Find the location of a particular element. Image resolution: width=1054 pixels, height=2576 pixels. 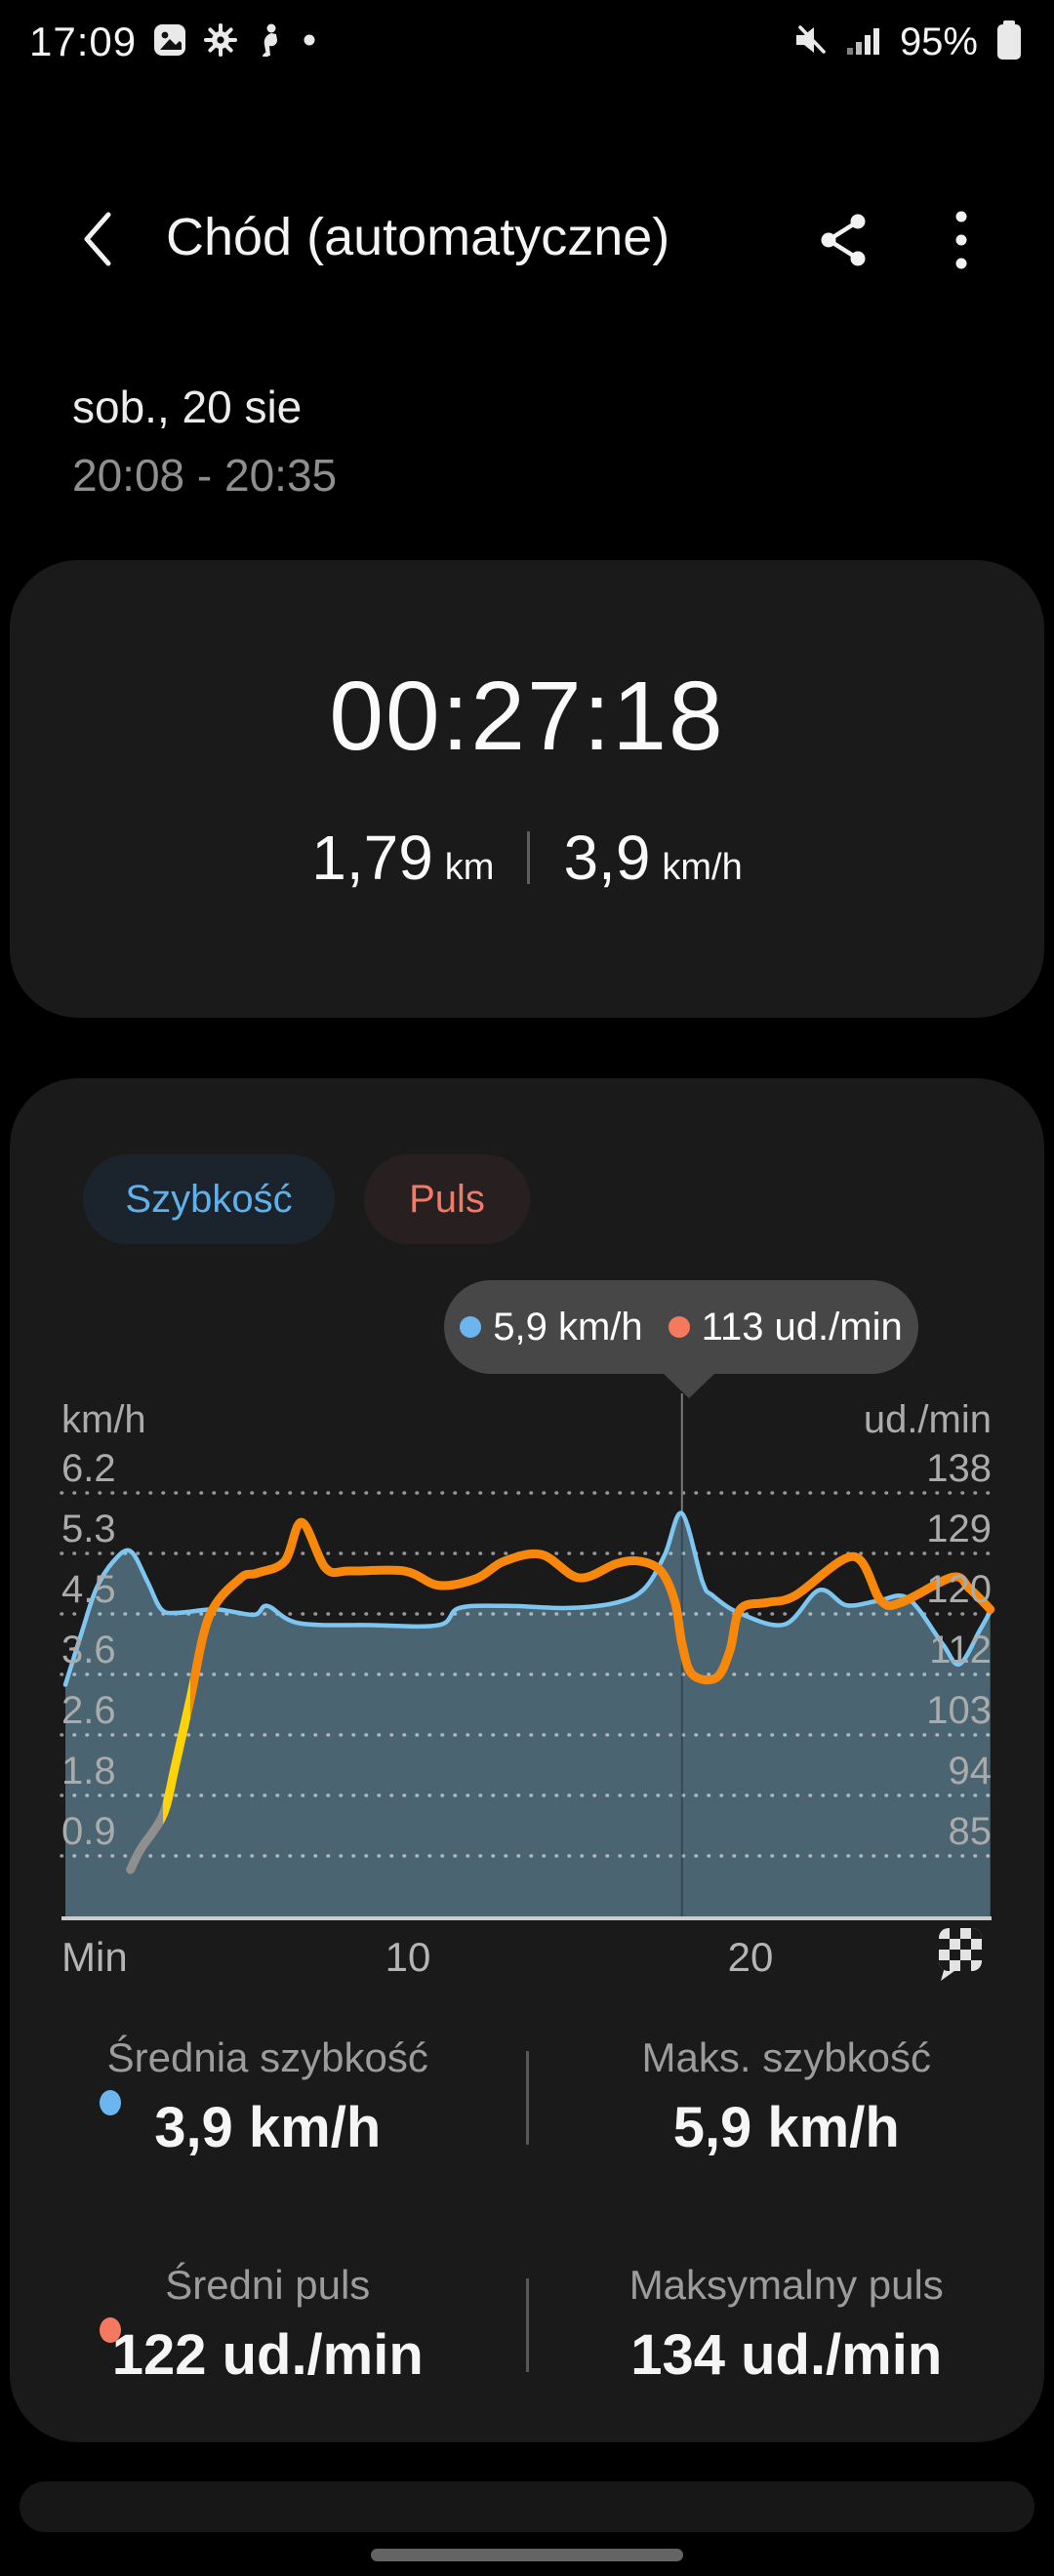

x-axis-tick: 20 is located at coordinates (751, 1957).